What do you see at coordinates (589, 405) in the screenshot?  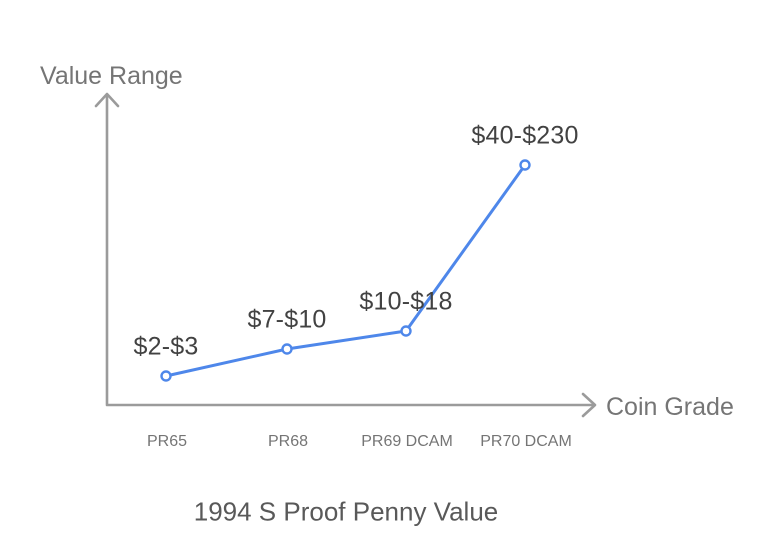 I see `x-axis-arrow-icon` at bounding box center [589, 405].